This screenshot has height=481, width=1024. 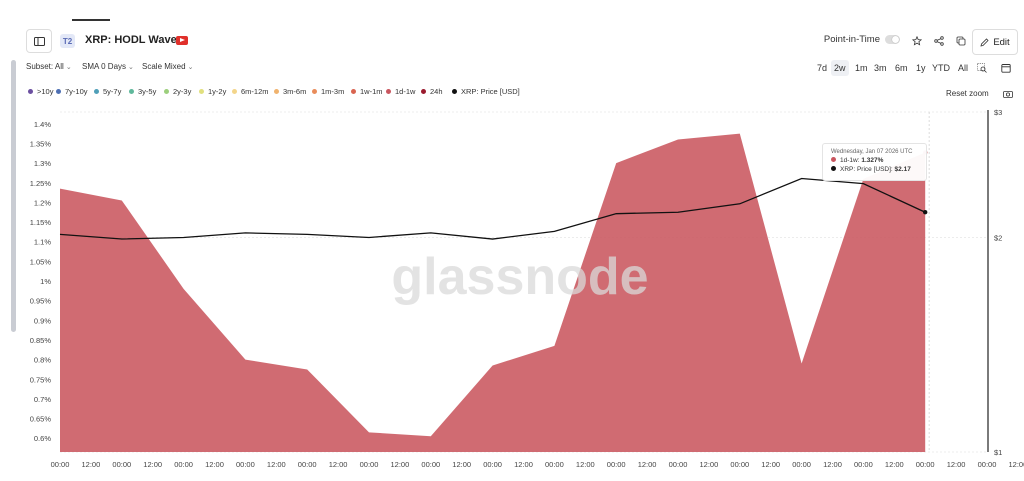 I want to click on y-tick-label: 1.4%, so click(x=42, y=124).